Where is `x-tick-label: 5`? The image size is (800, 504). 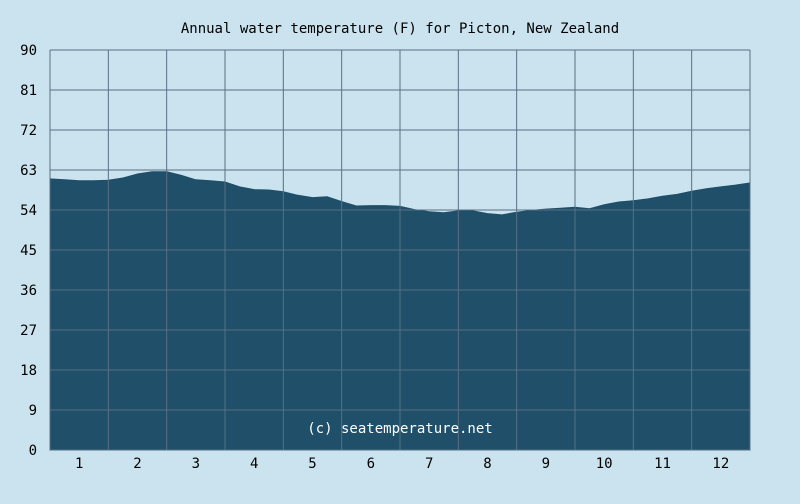 x-tick-label: 5 is located at coordinates (312, 464).